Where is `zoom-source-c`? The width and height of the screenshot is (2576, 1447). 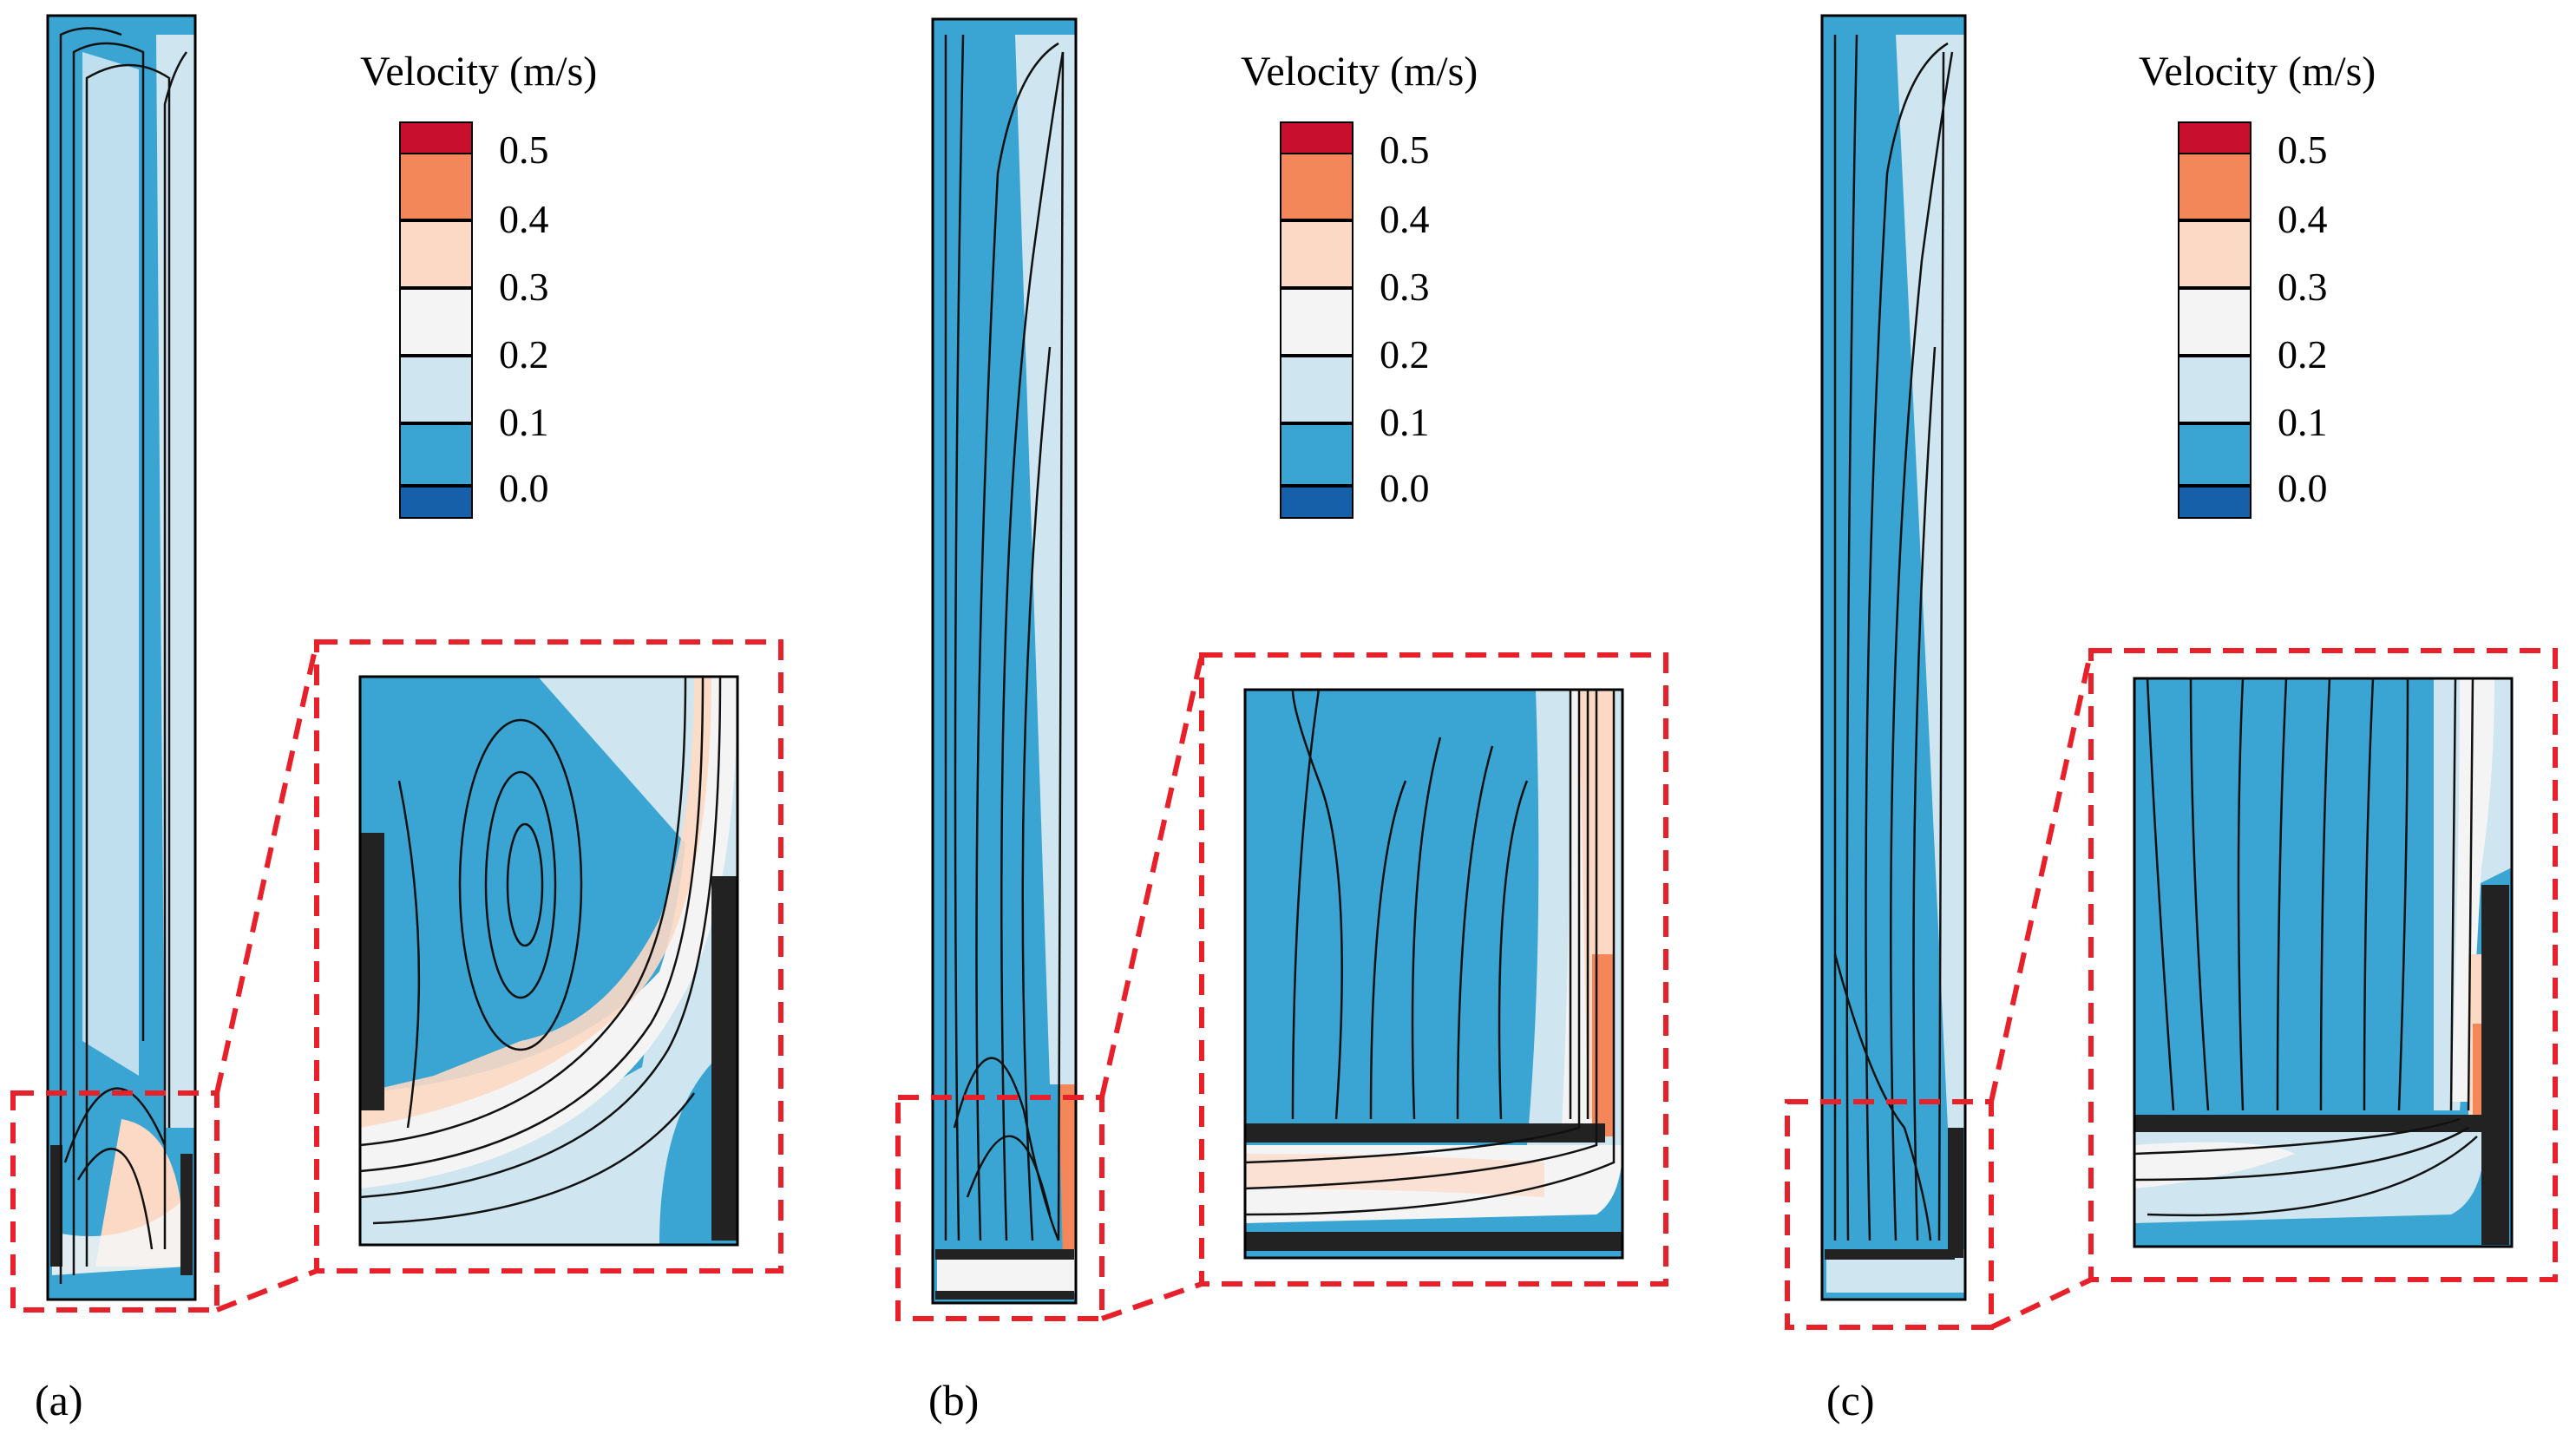 zoom-source-c is located at coordinates (1889, 1214).